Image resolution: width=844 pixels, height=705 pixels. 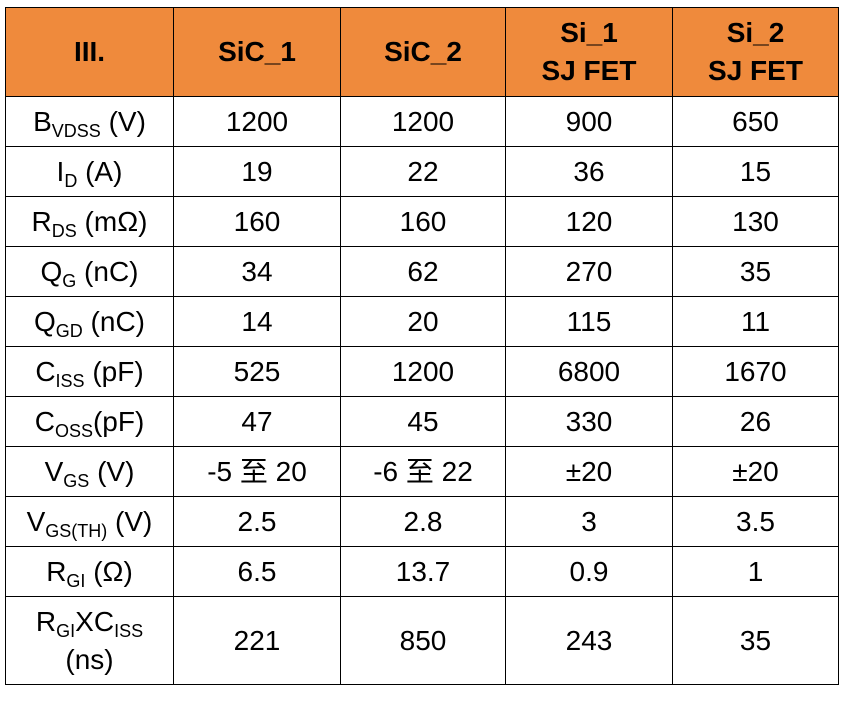 I want to click on row-label: CISS (pF), so click(x=89, y=371).